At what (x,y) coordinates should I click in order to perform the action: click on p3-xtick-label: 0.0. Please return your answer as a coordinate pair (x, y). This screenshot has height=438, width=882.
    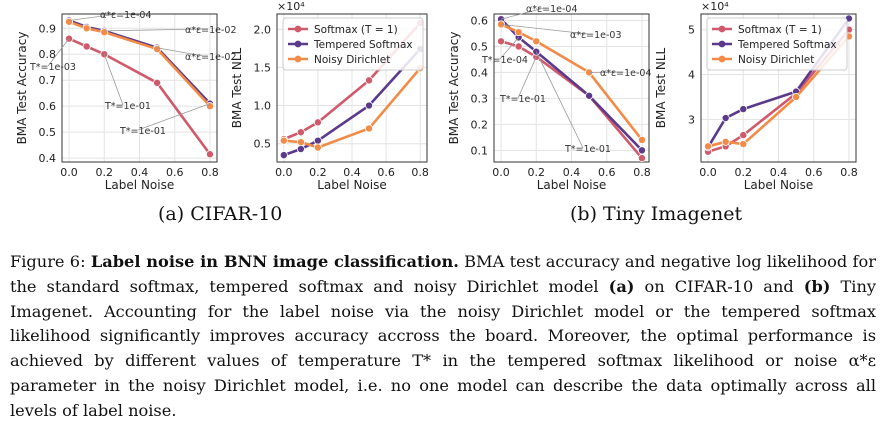
    Looking at the image, I should click on (501, 172).